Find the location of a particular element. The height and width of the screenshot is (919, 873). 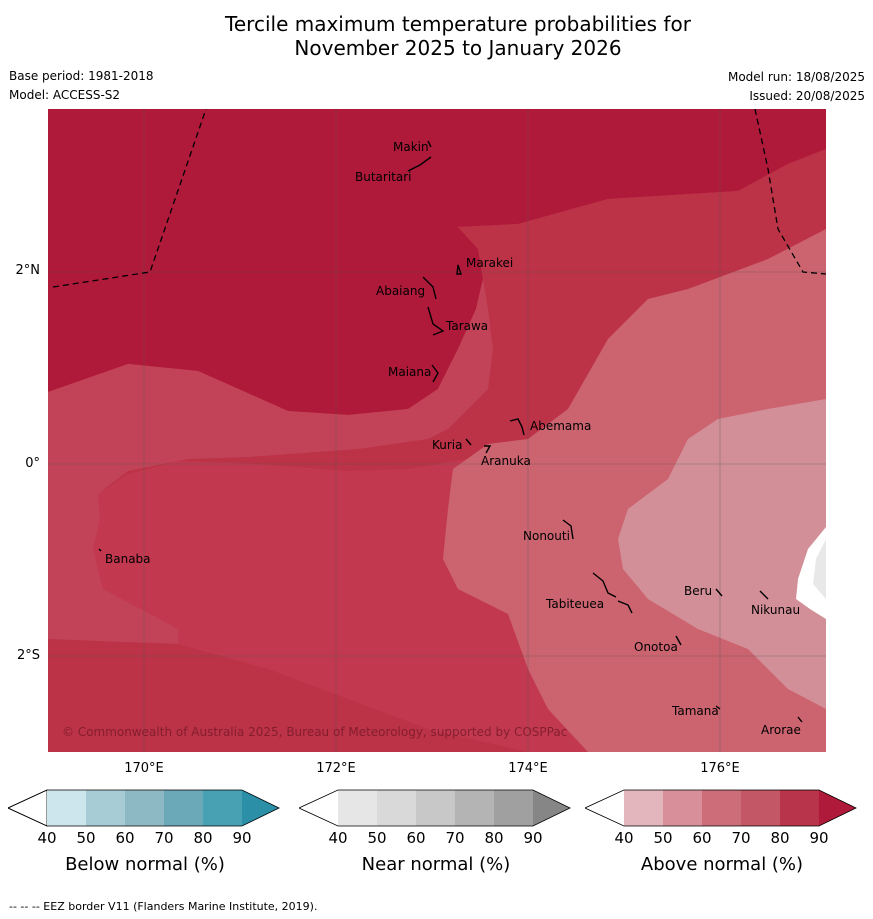

colorbar-above-normal is located at coordinates (721, 808).